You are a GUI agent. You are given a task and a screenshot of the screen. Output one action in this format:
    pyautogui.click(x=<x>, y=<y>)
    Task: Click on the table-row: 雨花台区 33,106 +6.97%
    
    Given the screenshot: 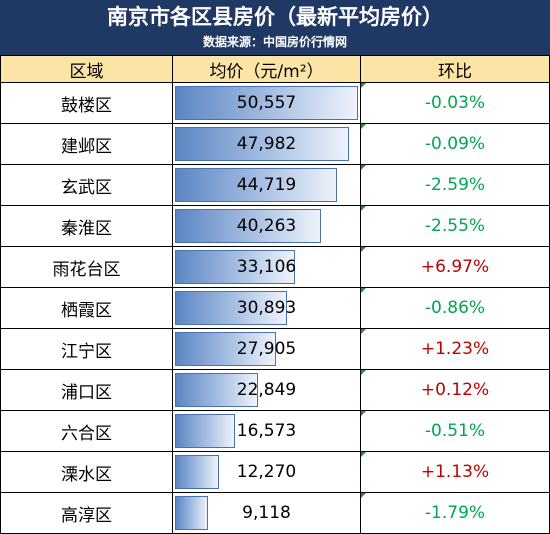 What is the action you would take?
    pyautogui.click(x=275, y=267)
    